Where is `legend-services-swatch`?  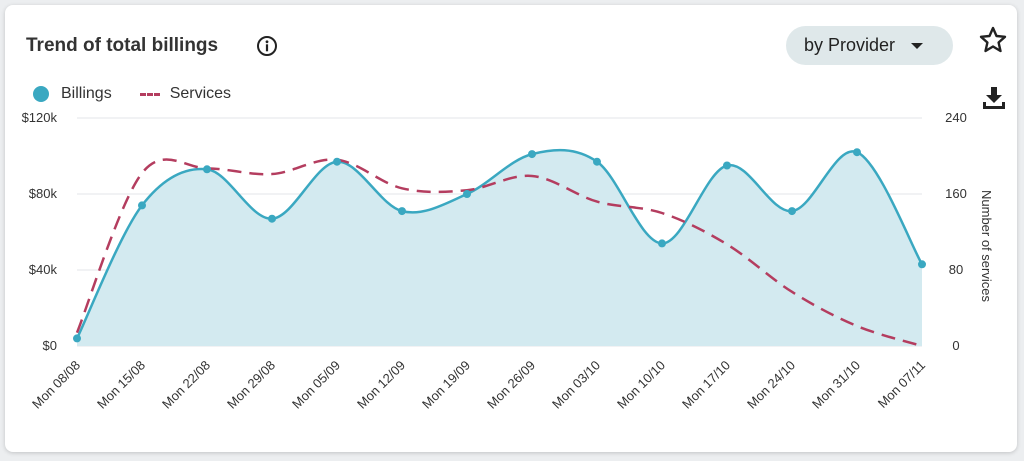
legend-services-swatch is located at coordinates (149, 94).